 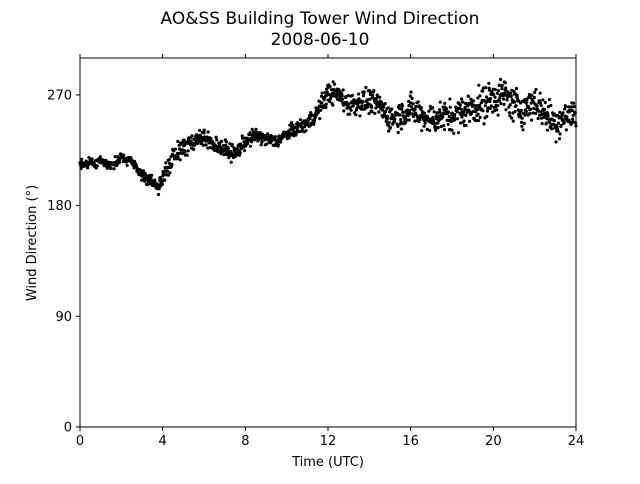 What do you see at coordinates (63, 317) in the screenshot?
I see `y-tick-label: 90` at bounding box center [63, 317].